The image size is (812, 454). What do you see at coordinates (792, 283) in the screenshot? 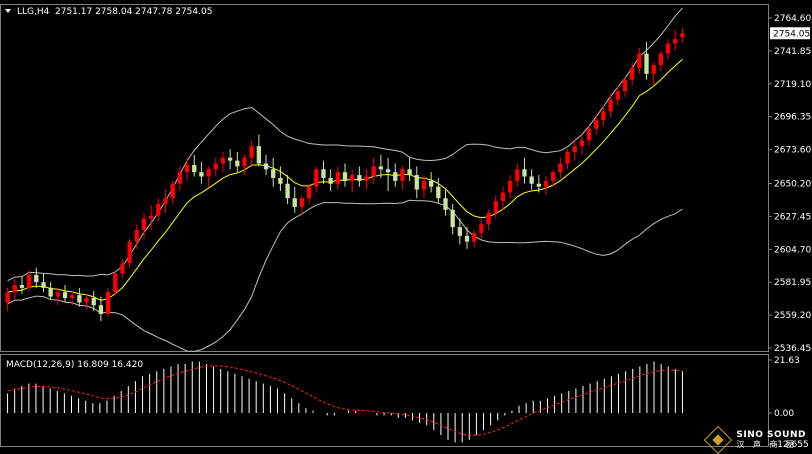
I see `price-tick-label: 2581.95` at bounding box center [792, 283].